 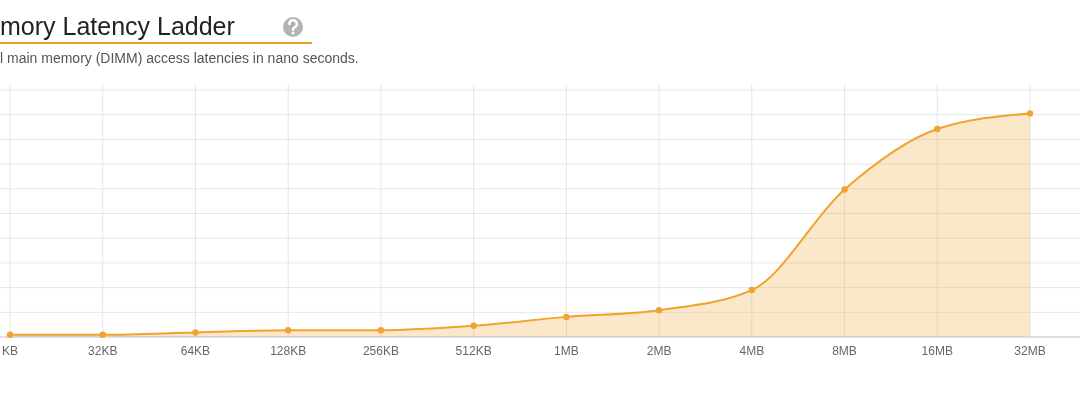 What do you see at coordinates (179, 58) in the screenshot?
I see `chart-subtitle: l main memory (DIMM) access latencies in nano seconds.` at bounding box center [179, 58].